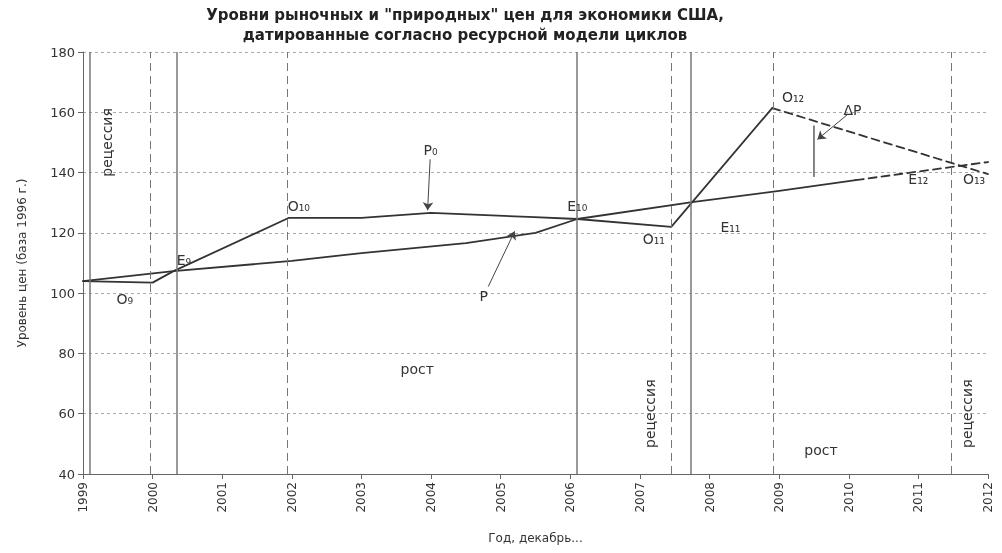 This screenshot has height=553, width=1002. I want to click on y-tick-label: 180, so click(62, 52).